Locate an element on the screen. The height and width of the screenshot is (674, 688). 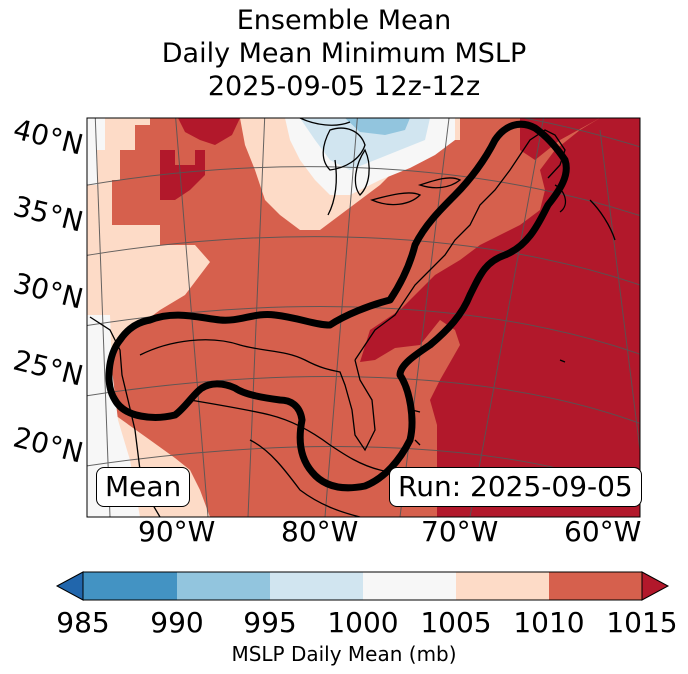
colorbar-tick-1015: 1015 is located at coordinates (642, 622).